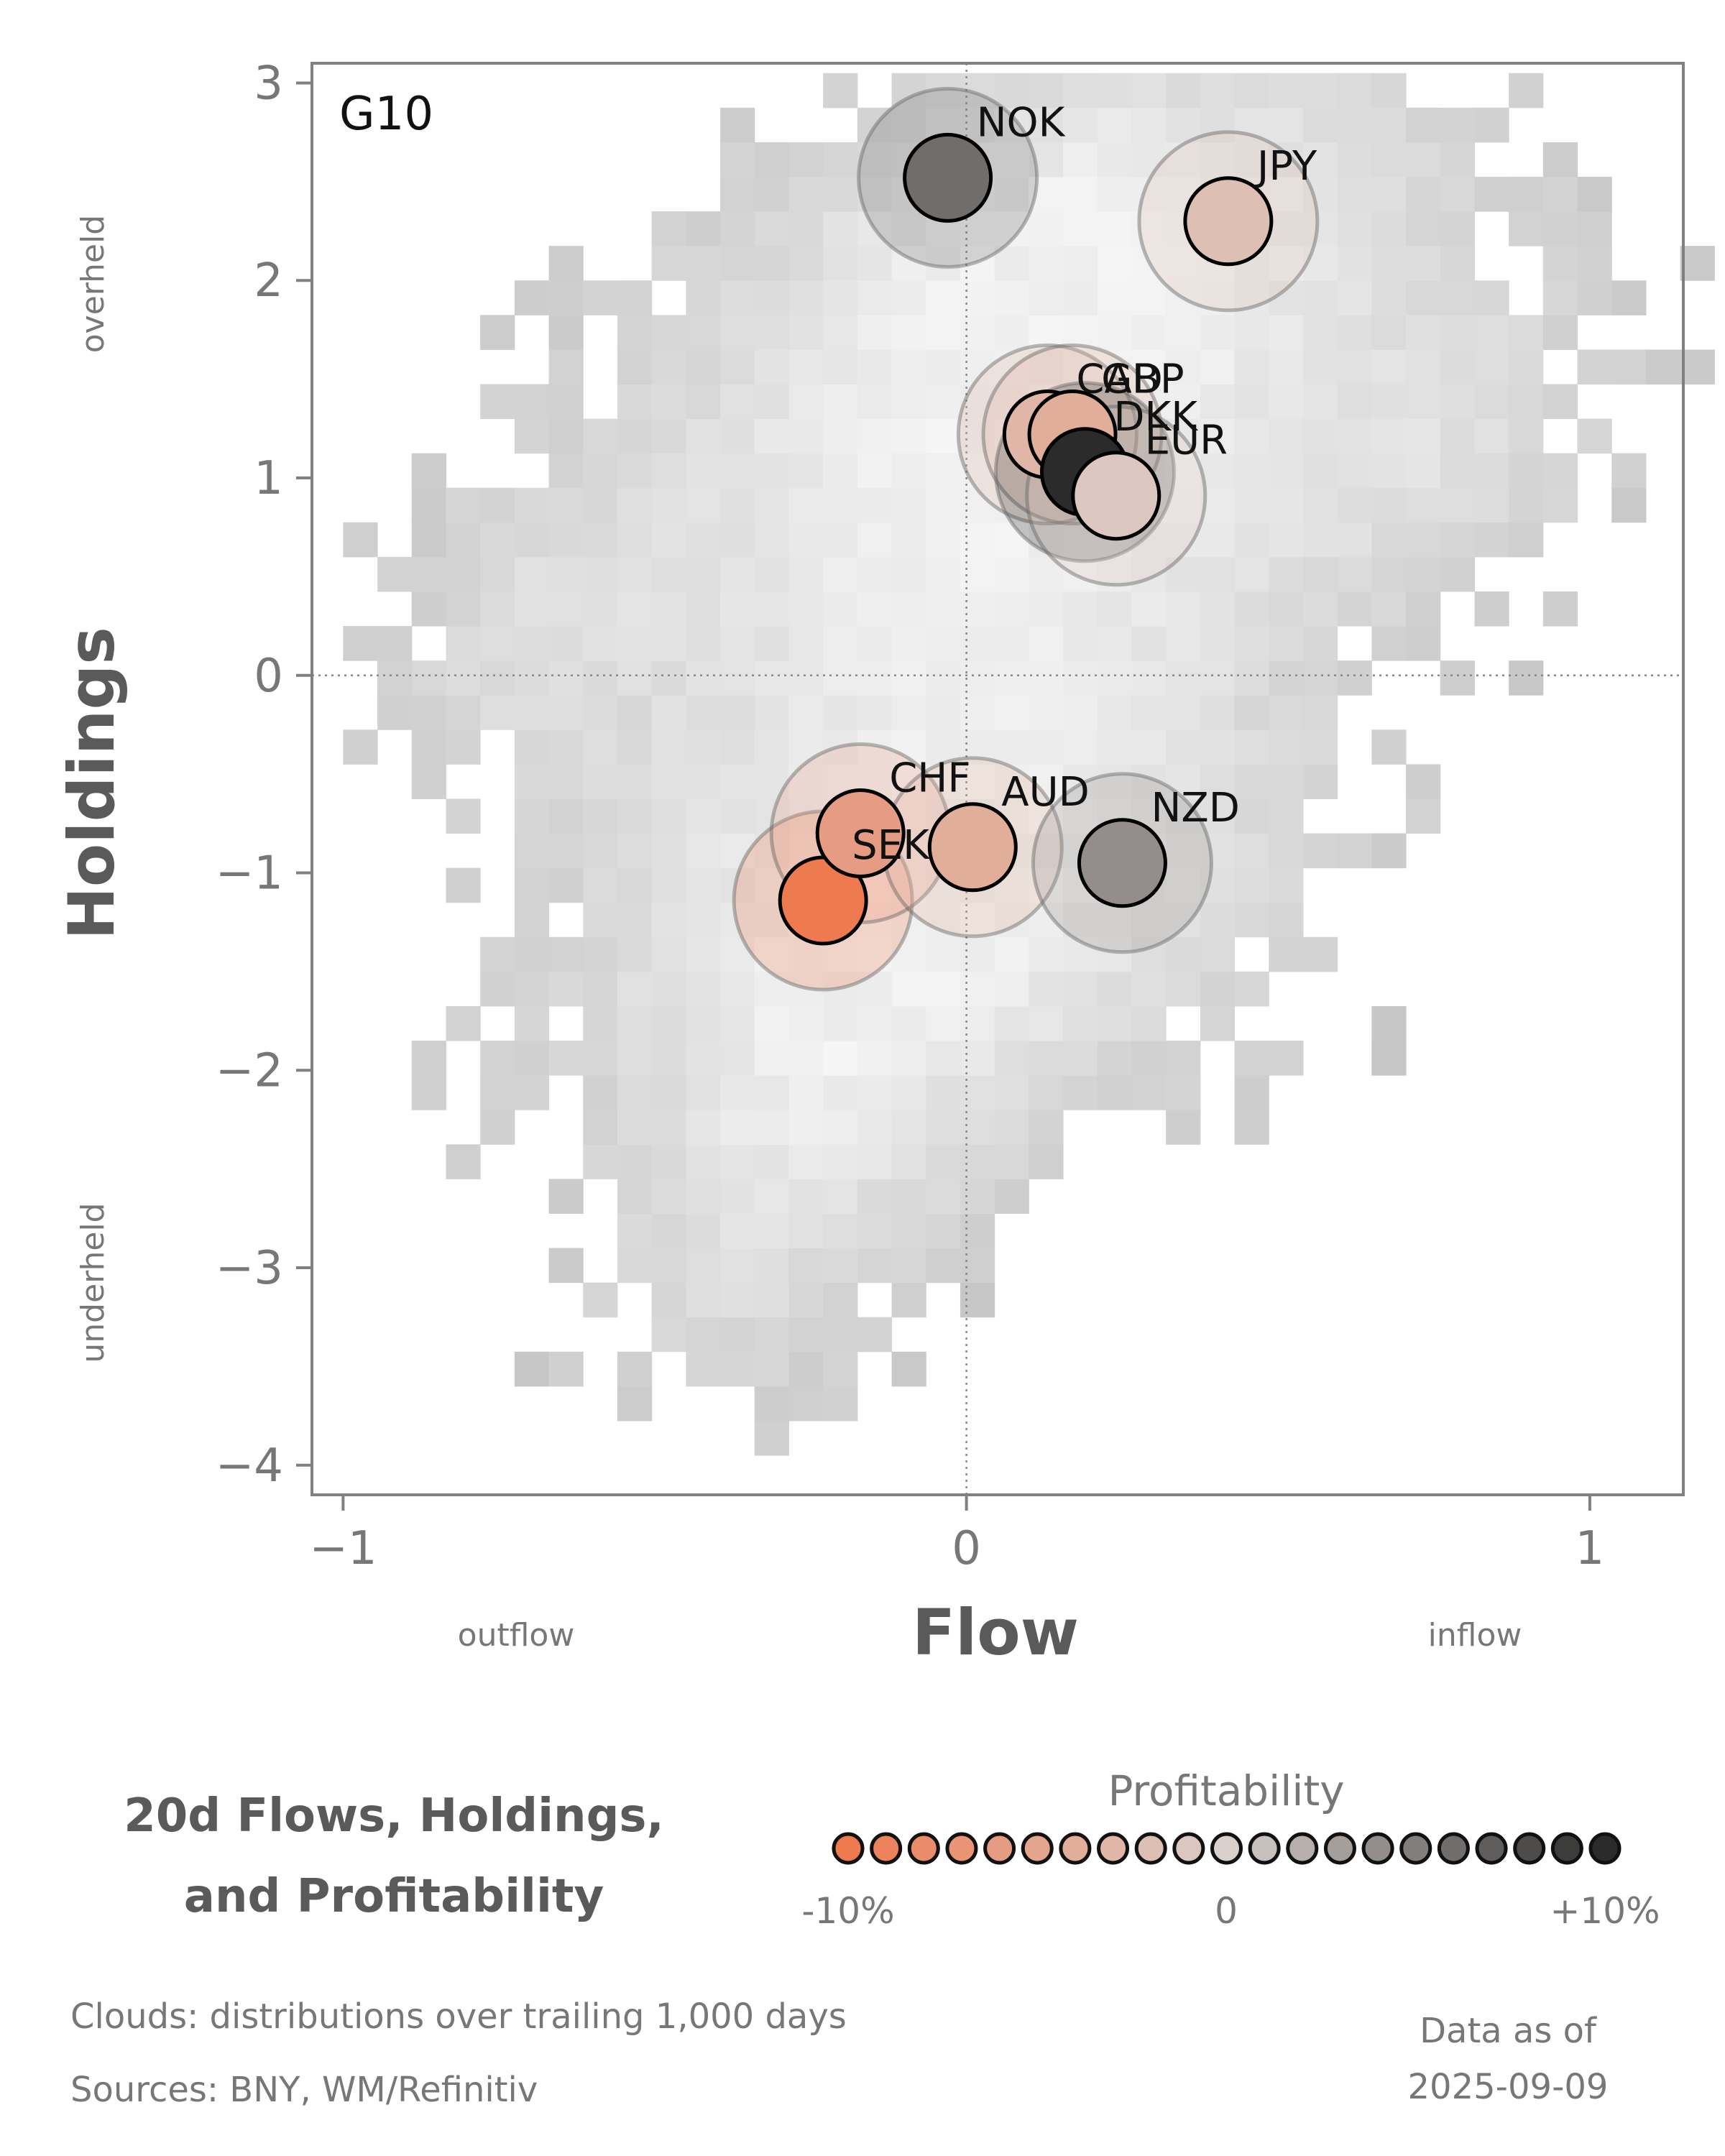  I want to click on label-sek: SEK, so click(891, 845).